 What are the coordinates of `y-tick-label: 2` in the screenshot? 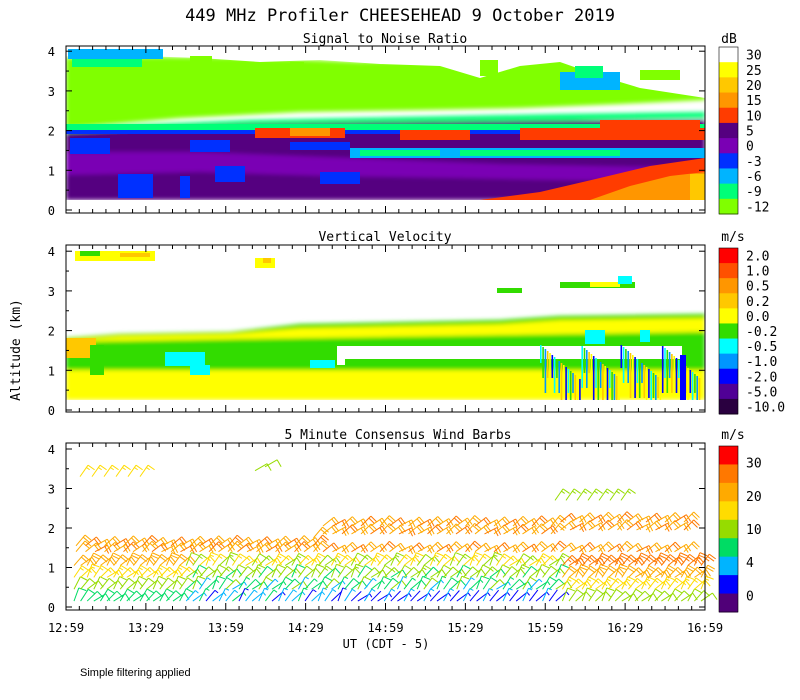 It's located at (51, 132).